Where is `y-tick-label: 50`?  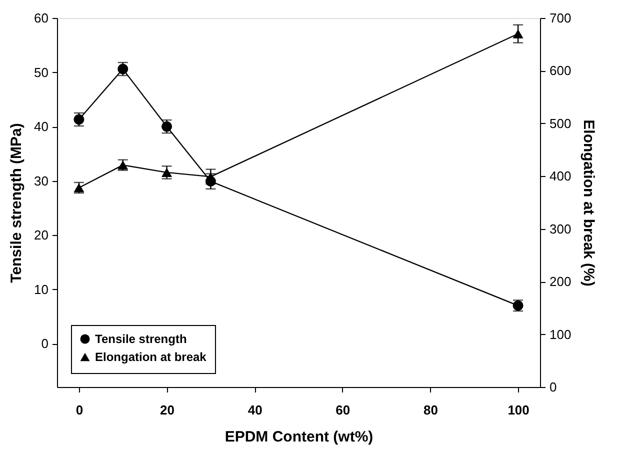 y-tick-label: 50 is located at coordinates (41, 72).